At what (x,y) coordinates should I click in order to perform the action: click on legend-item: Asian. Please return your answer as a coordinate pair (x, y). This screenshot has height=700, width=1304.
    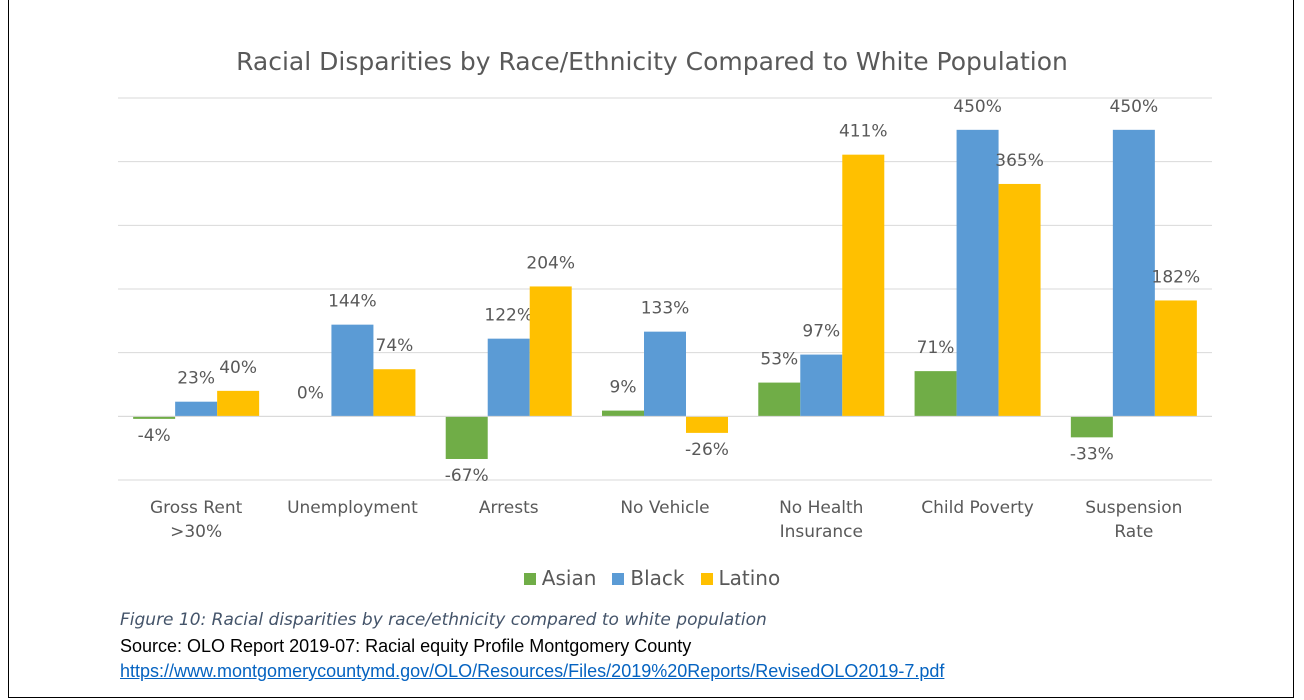
    Looking at the image, I should click on (560, 578).